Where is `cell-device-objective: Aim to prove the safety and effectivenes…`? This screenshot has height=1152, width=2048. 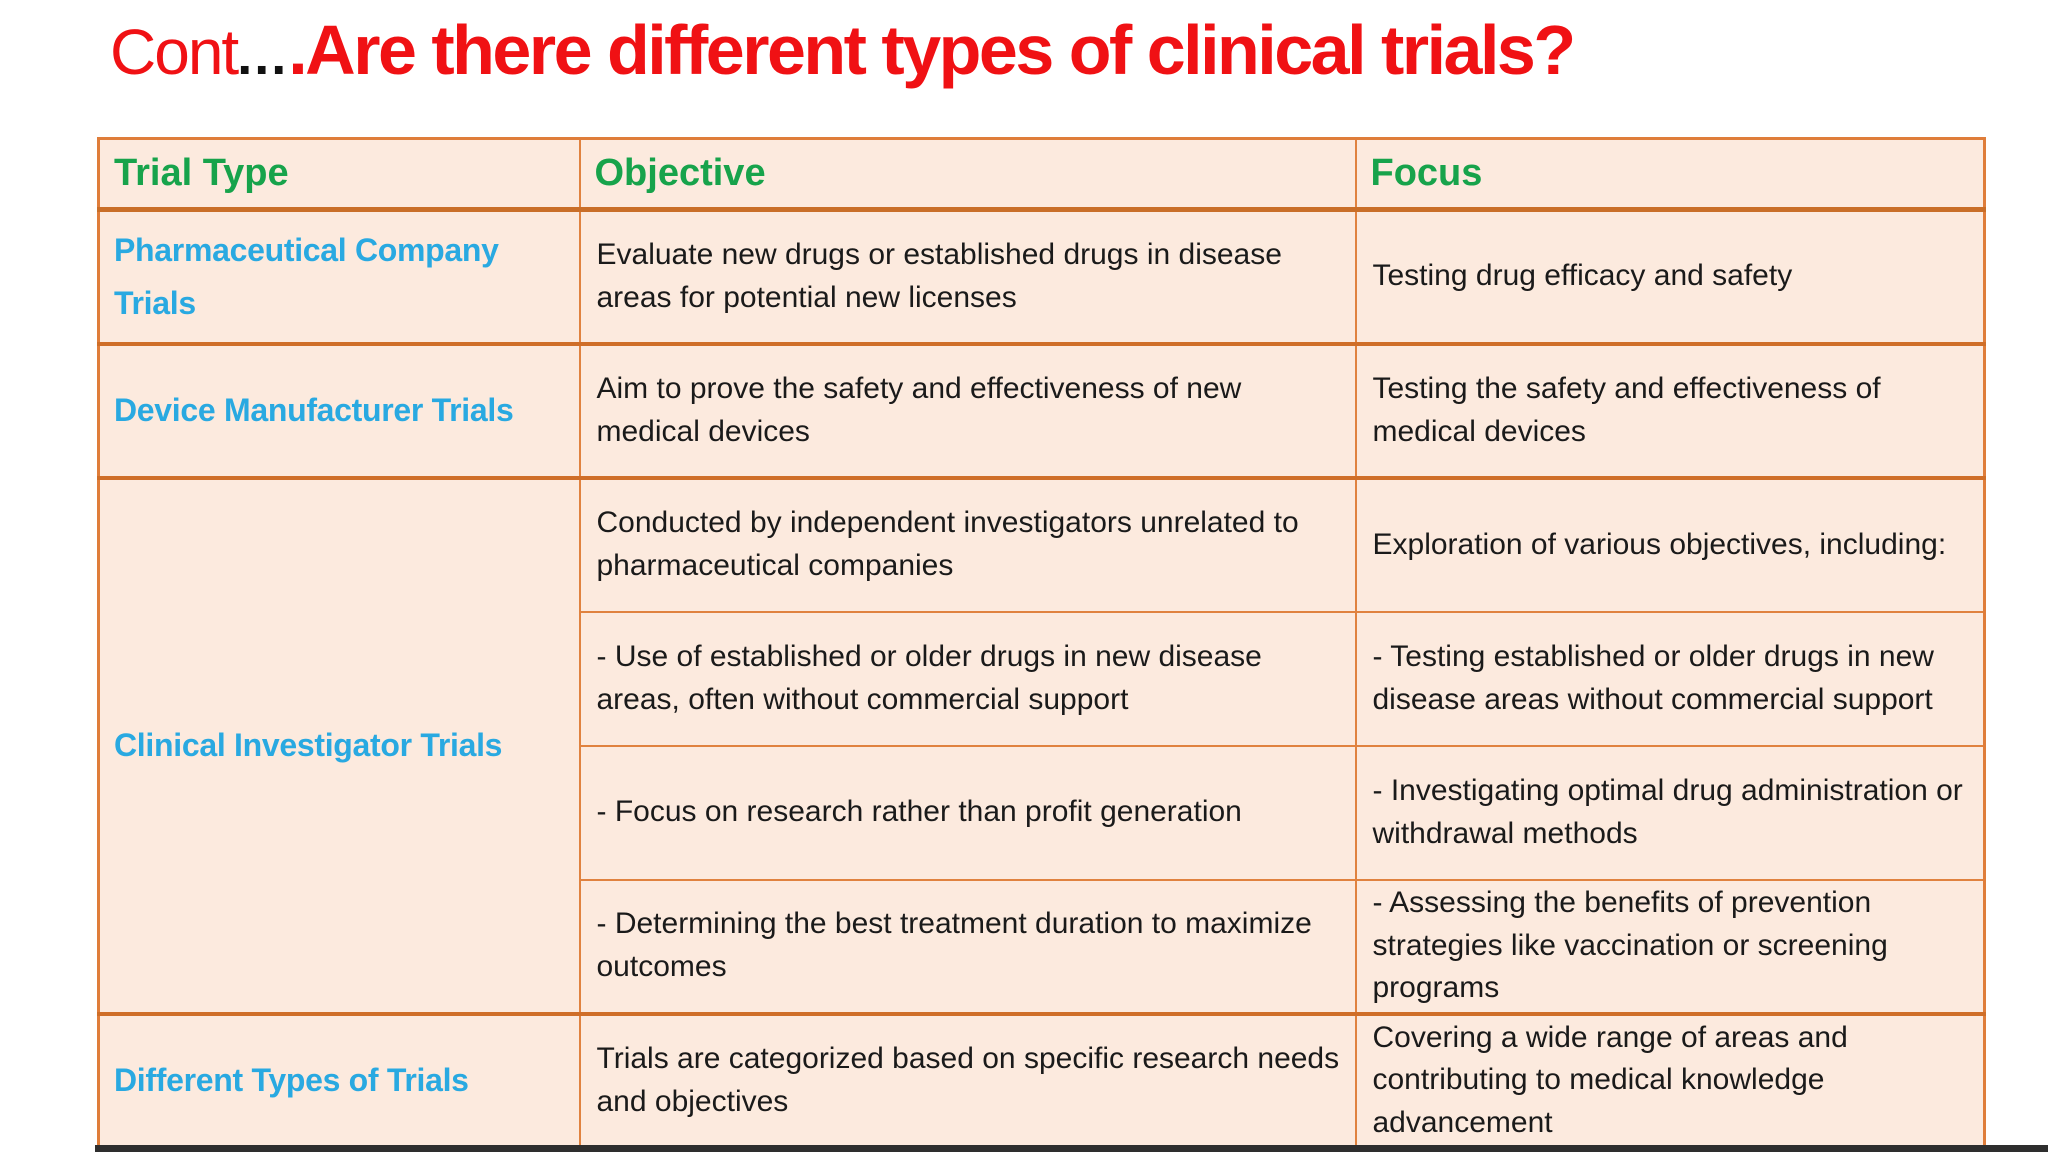 cell-device-objective: Aim to prove the safety and effectivenes… is located at coordinates (967, 410).